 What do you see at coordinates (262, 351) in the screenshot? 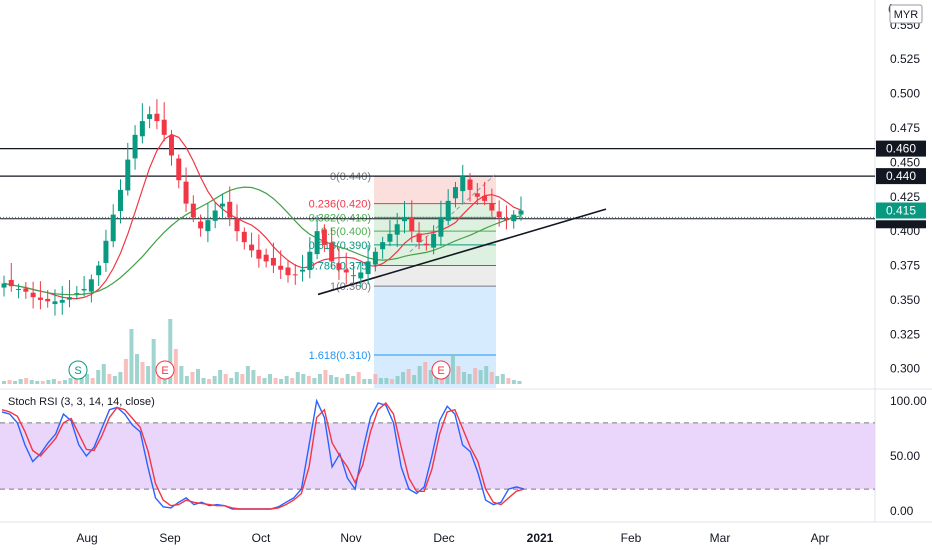
I see `volume-histogram` at bounding box center [262, 351].